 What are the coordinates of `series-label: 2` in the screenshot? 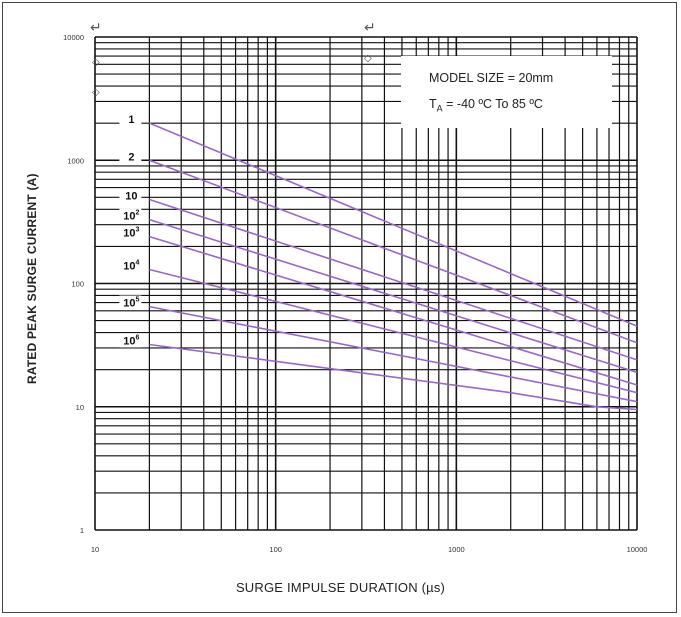 It's located at (131, 157).